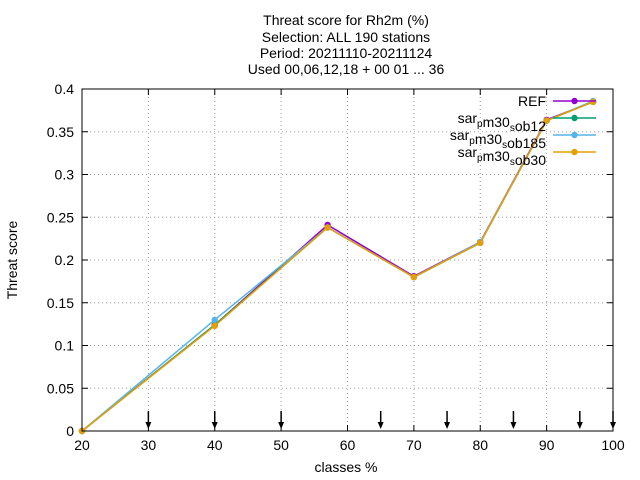 The height and width of the screenshot is (480, 640). Describe the element at coordinates (480, 445) in the screenshot. I see `x-tick-label: 80` at that location.